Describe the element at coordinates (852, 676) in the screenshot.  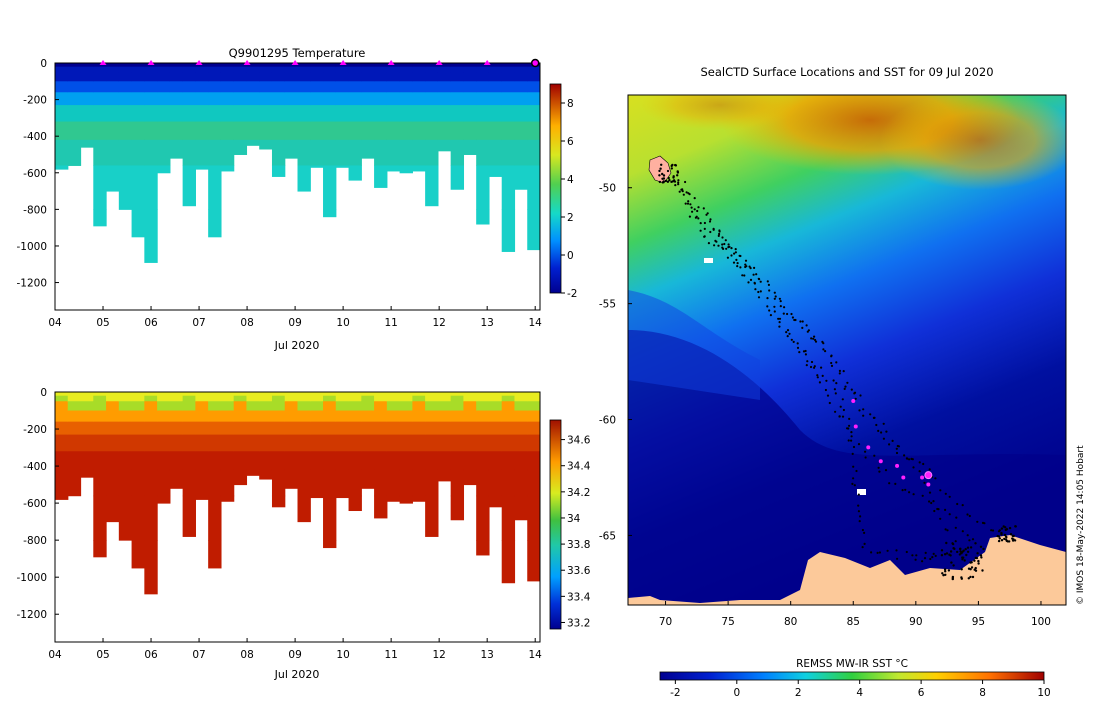
I see `sst-colorbar` at that location.